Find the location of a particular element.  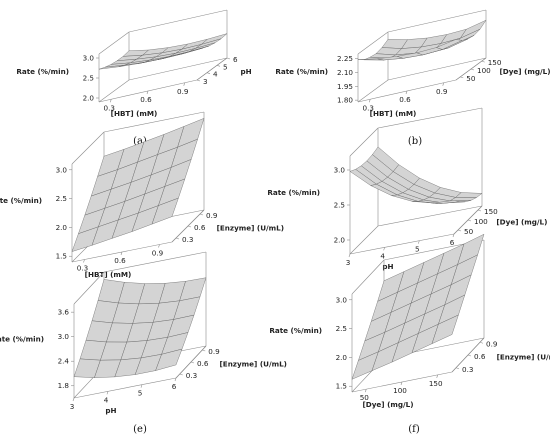

z-tick-label: 3.6 is located at coordinates (64, 312).